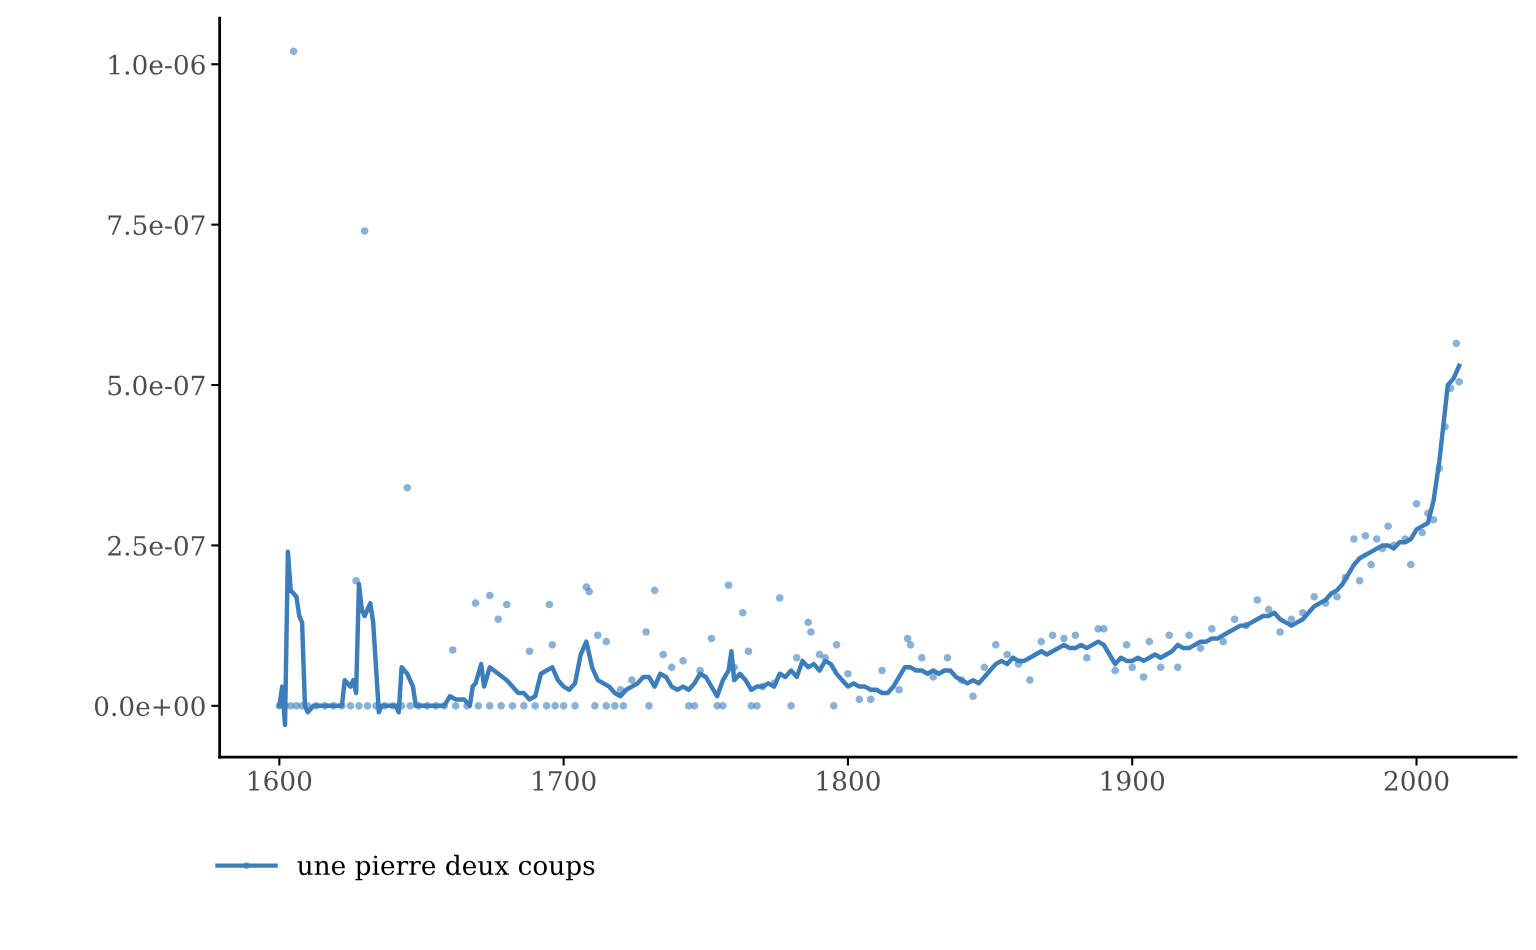 This screenshot has height=950, width=1536. What do you see at coordinates (149, 706) in the screenshot?
I see `y-tick-label: 0.0e+00` at bounding box center [149, 706].